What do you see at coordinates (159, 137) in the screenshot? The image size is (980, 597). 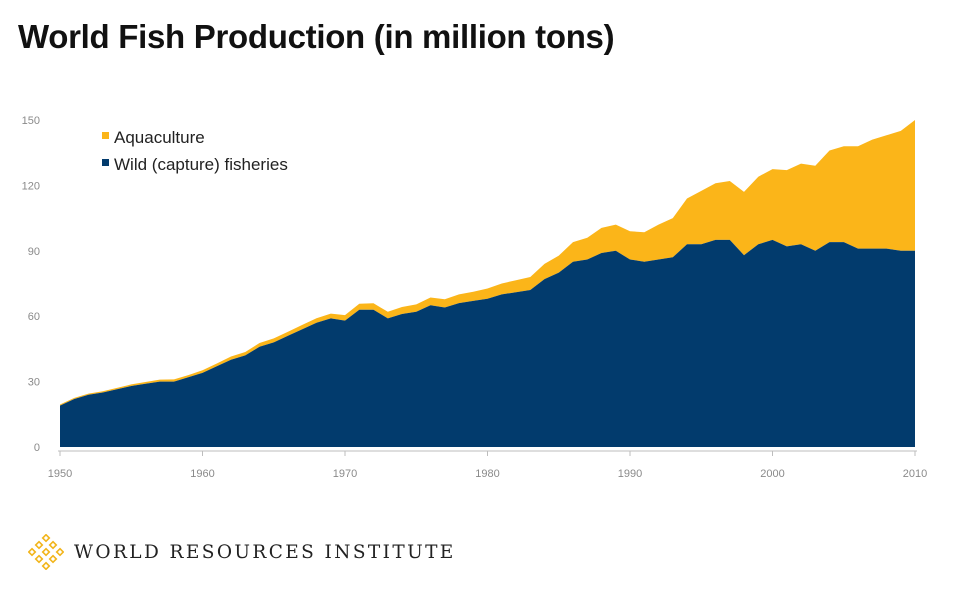 I see `legend-label-aquaculture: Aquaculture` at bounding box center [159, 137].